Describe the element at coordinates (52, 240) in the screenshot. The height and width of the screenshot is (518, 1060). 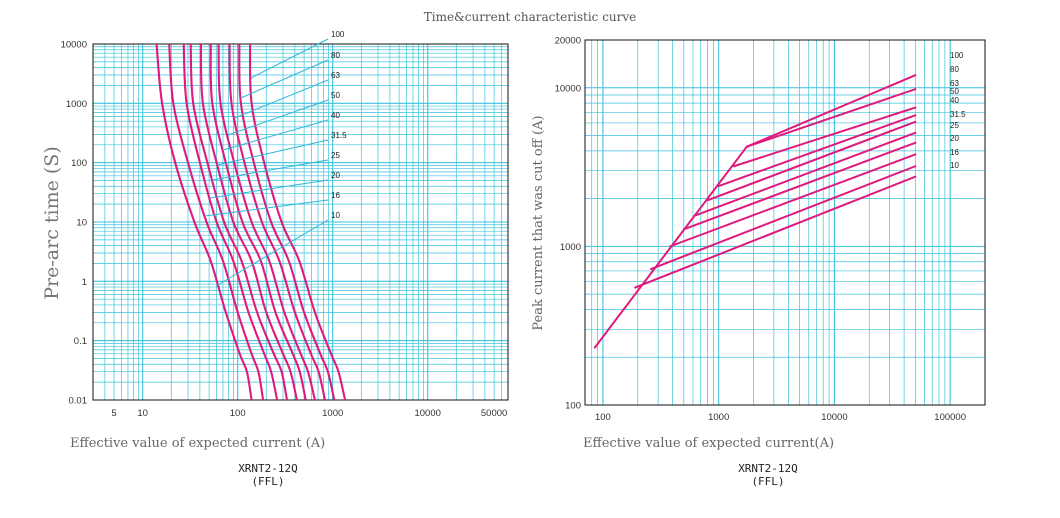
I see `left-ylabel-text: Pre-arc time` at that location.